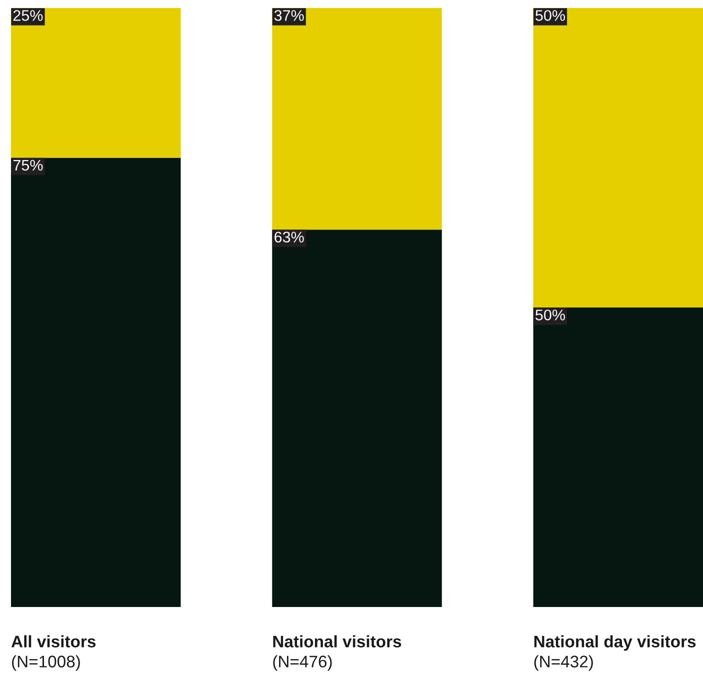 The width and height of the screenshot is (703, 676). Describe the element at coordinates (28, 15) in the screenshot. I see `data-label: 25%` at that location.